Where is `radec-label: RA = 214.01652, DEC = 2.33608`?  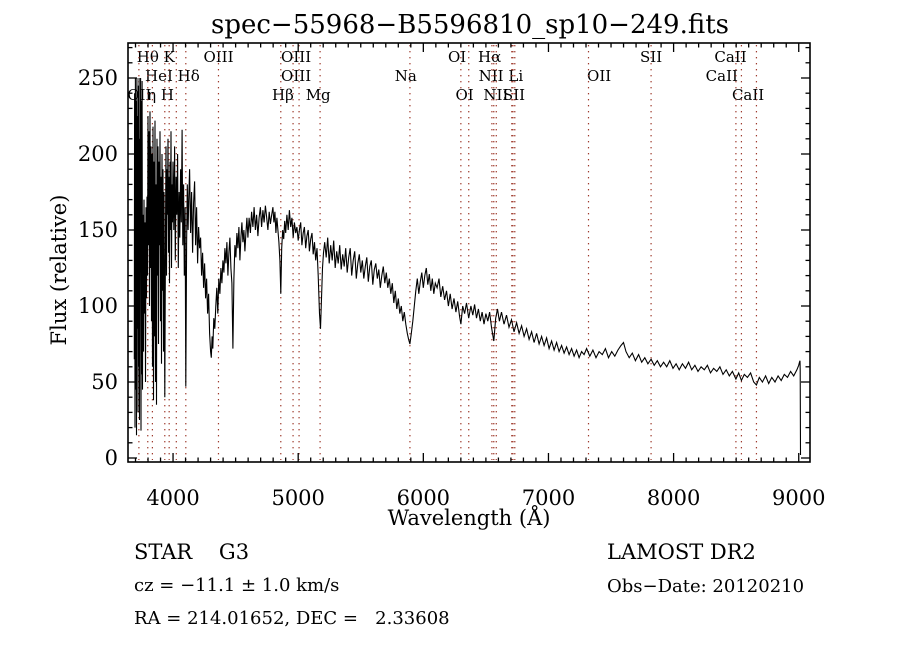 radec-label: RA = 214.01652, DEC = 2.33608 is located at coordinates (292, 618).